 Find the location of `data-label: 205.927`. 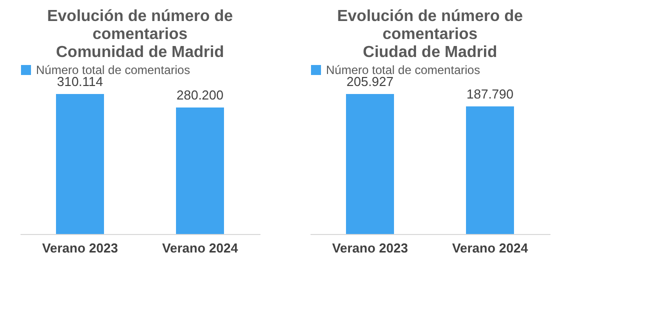

data-label: 205.927 is located at coordinates (370, 81).